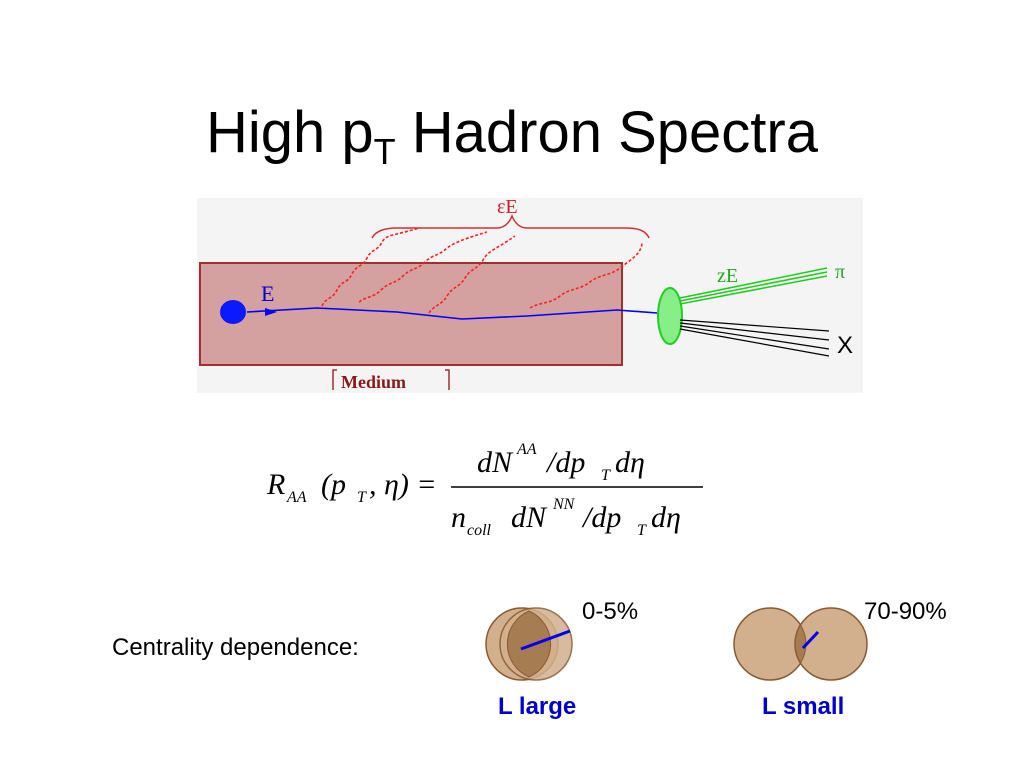  What do you see at coordinates (537, 706) in the screenshot?
I see `l-large-label: L large` at bounding box center [537, 706].